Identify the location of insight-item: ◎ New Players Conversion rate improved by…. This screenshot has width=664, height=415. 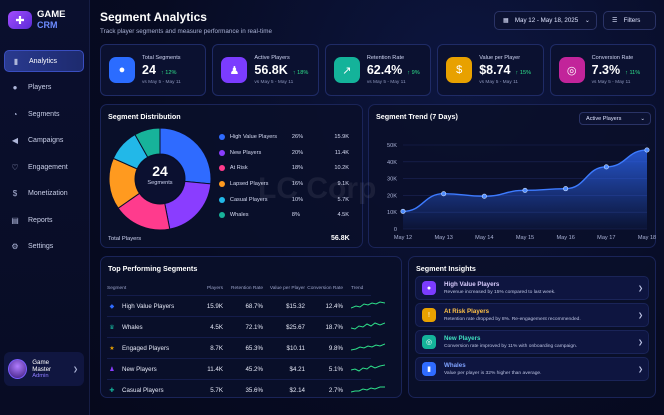
(532, 342).